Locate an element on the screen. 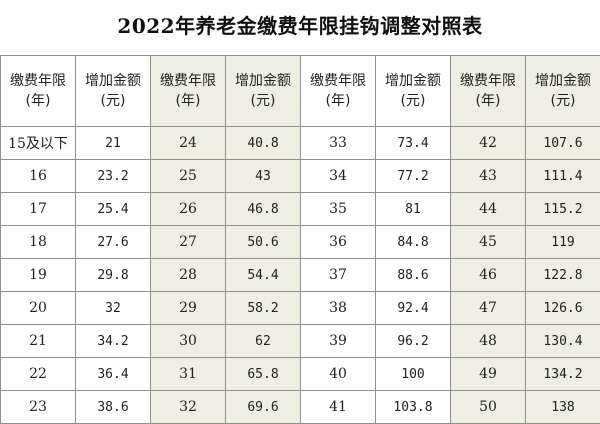 The image size is (600, 424). table-row: 17 25.4 26 46.8 35 81 44 115.2 is located at coordinates (300, 209).